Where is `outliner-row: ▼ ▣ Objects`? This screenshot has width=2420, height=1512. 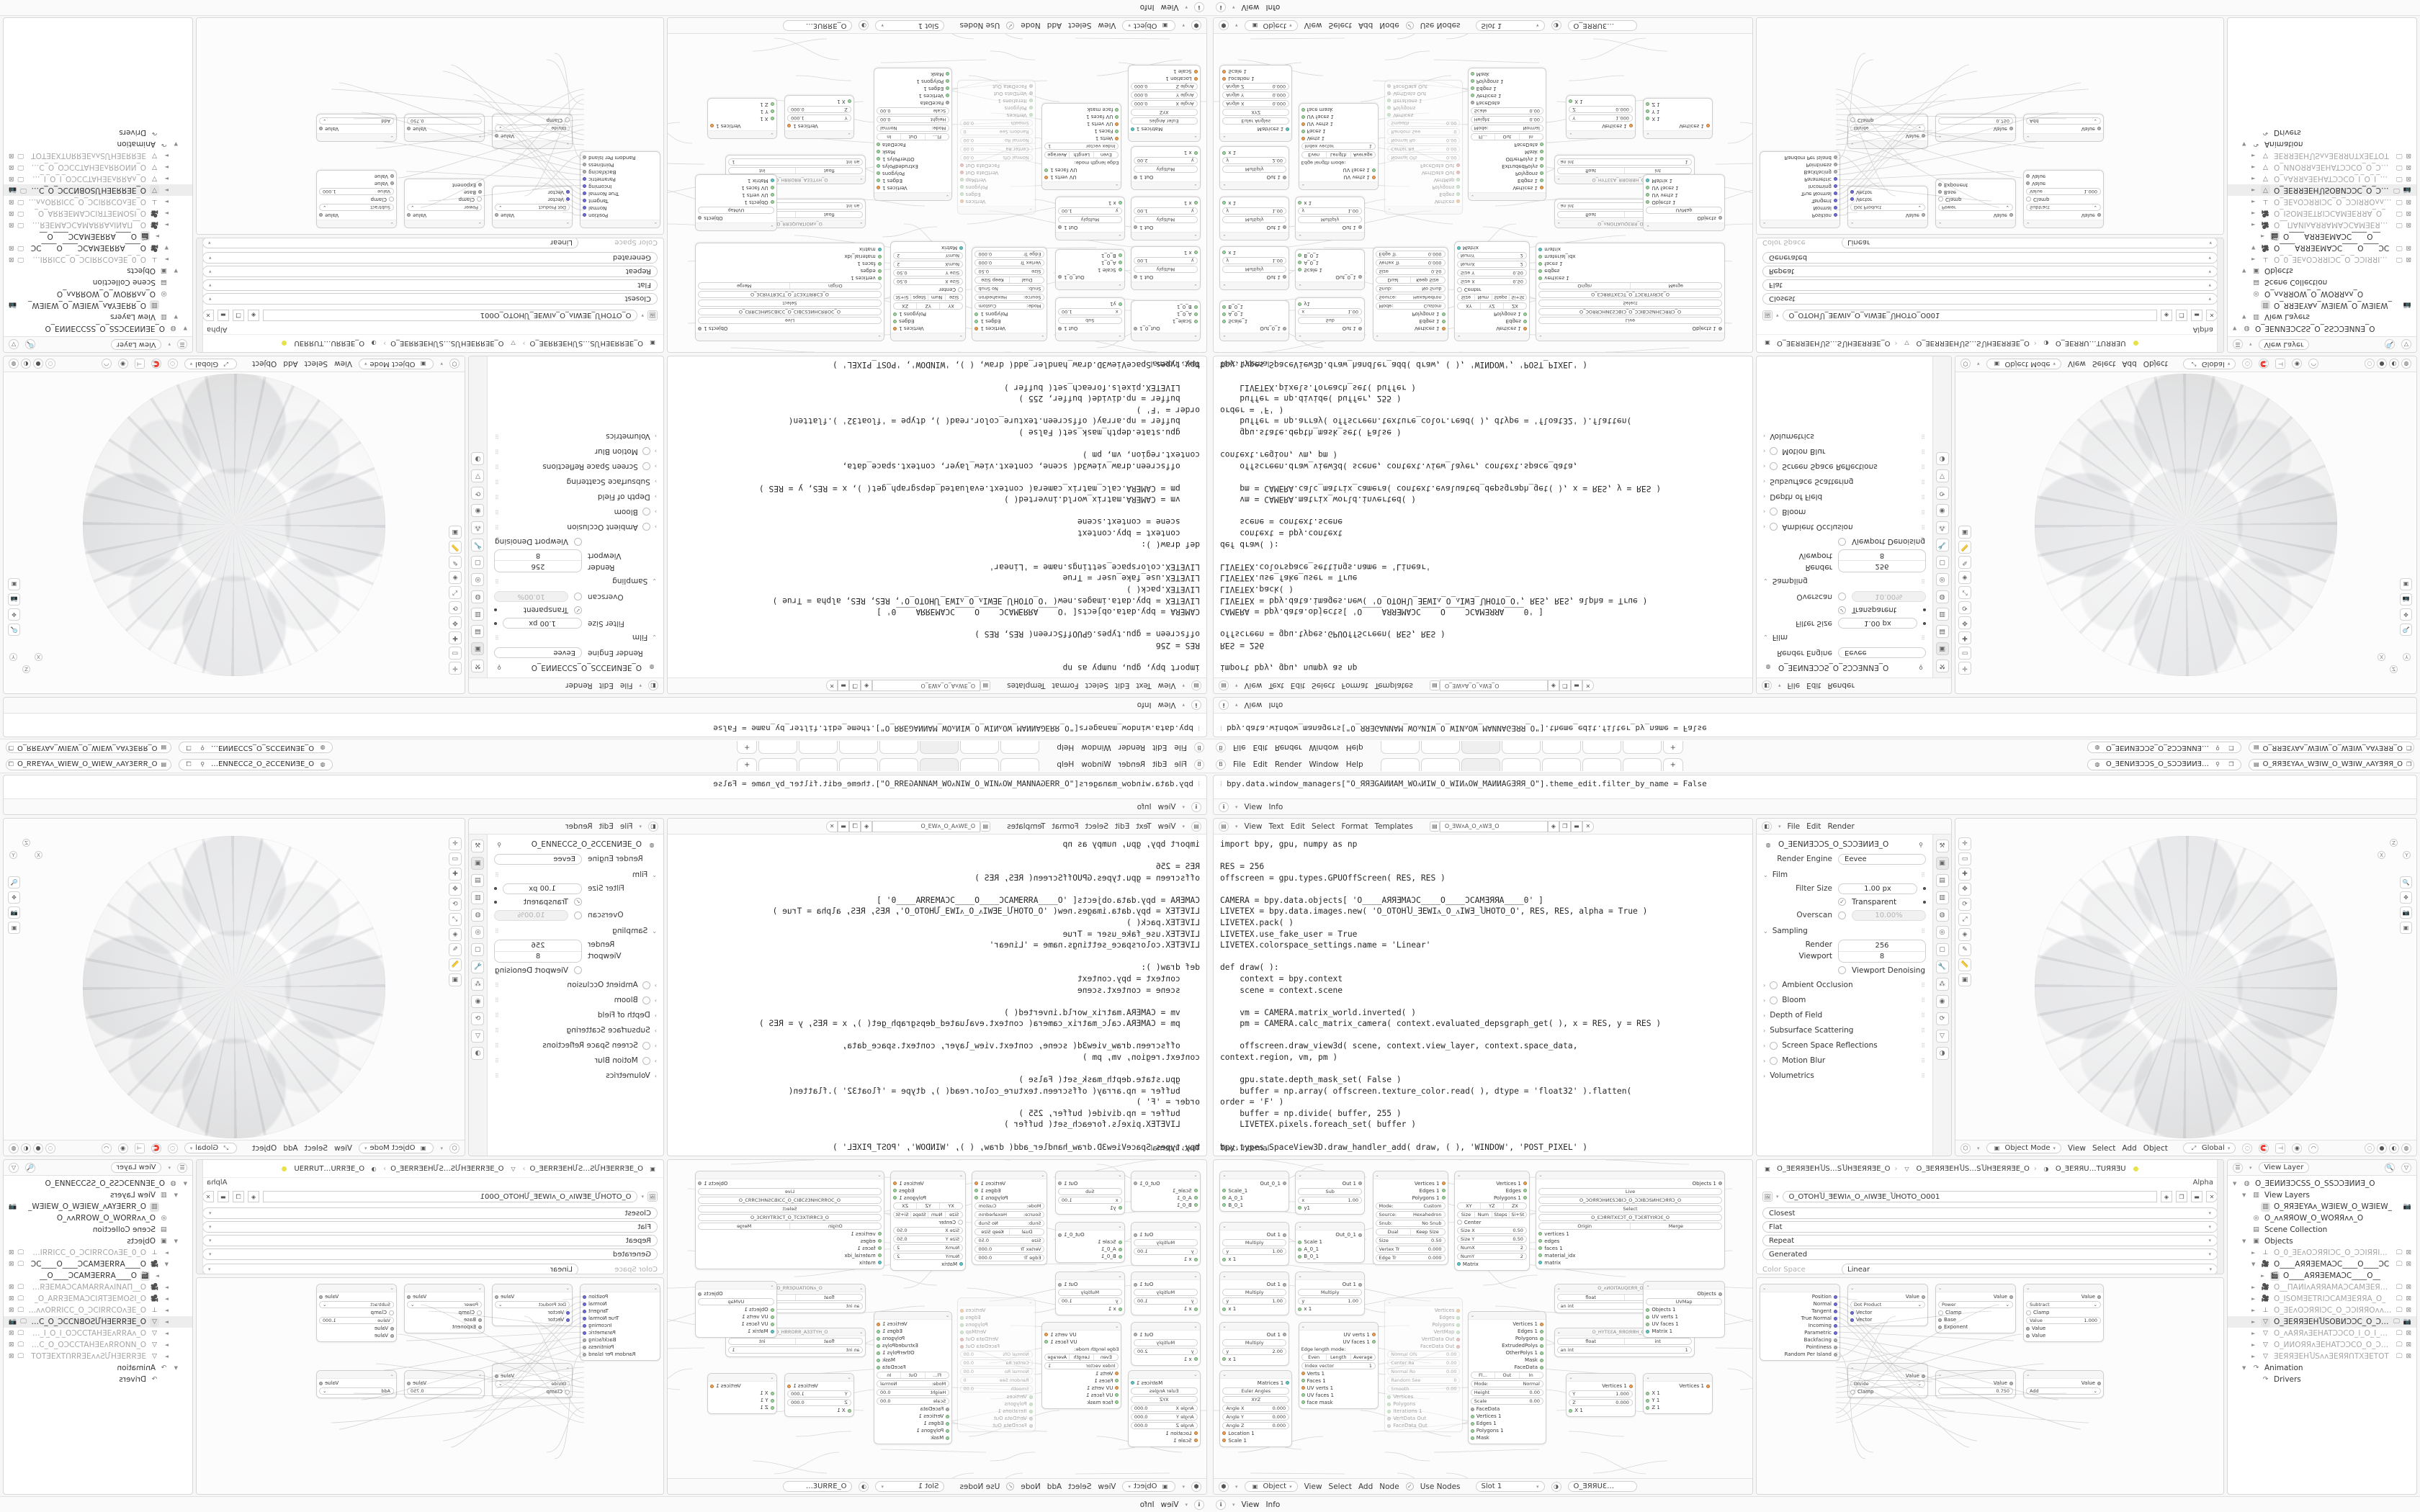 outliner-row: ▼ ▣ Objects is located at coordinates (2322, 270).